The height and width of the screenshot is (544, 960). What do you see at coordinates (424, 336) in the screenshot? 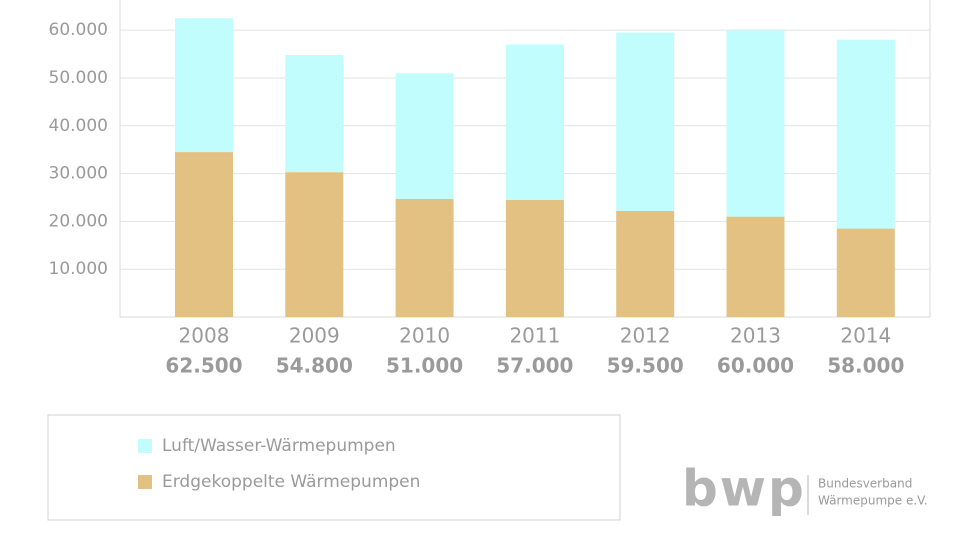
I see `x-tick-label: 2010` at bounding box center [424, 336].